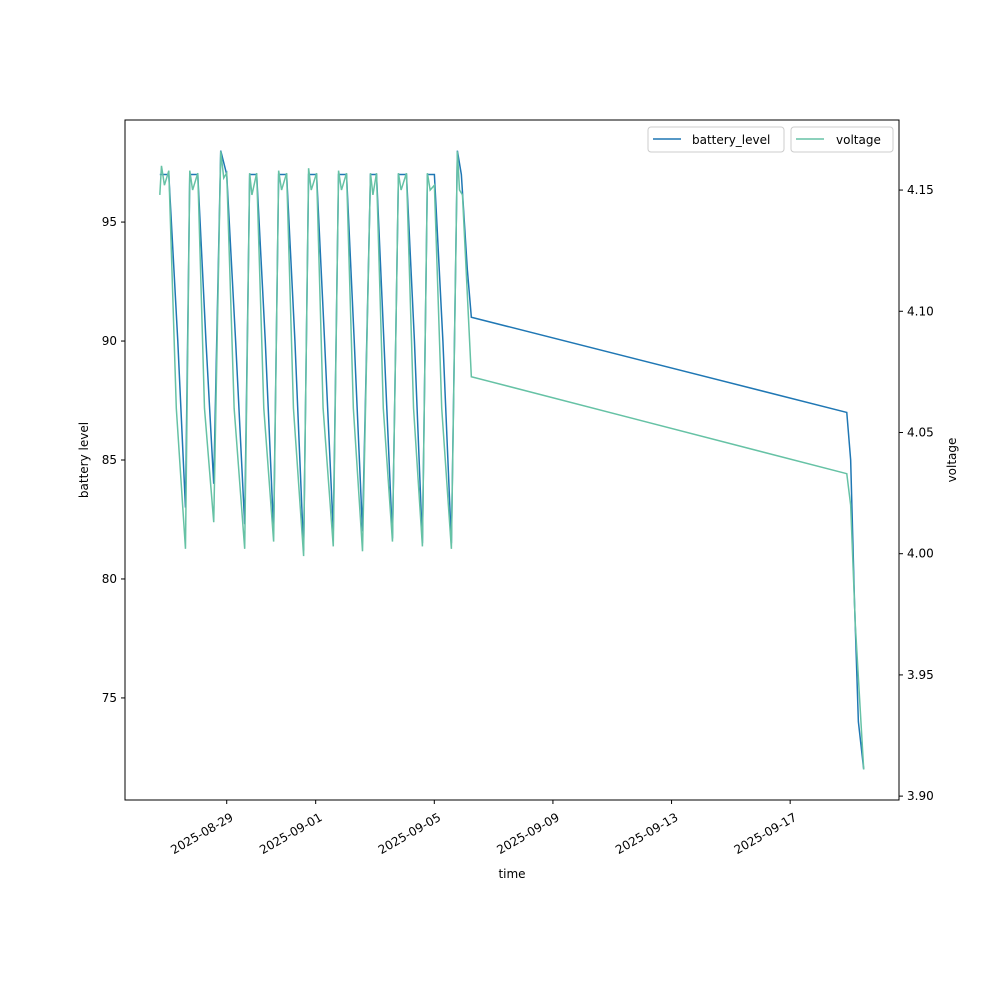 The width and height of the screenshot is (1000, 1004). What do you see at coordinates (920, 675) in the screenshot?
I see `right-y-tick-label: 3.95` at bounding box center [920, 675].